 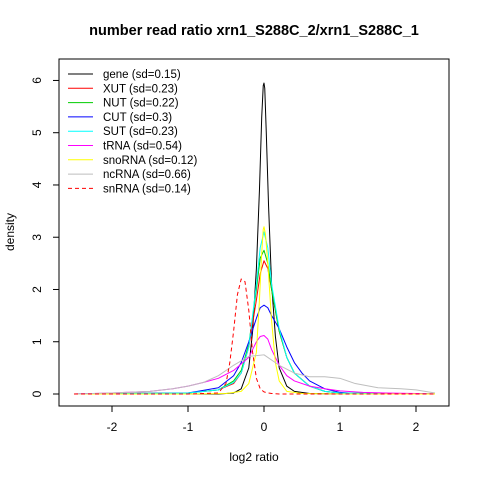 I want to click on y-axis: 0 1 2 3 4 5 6, so click(x=44, y=237).